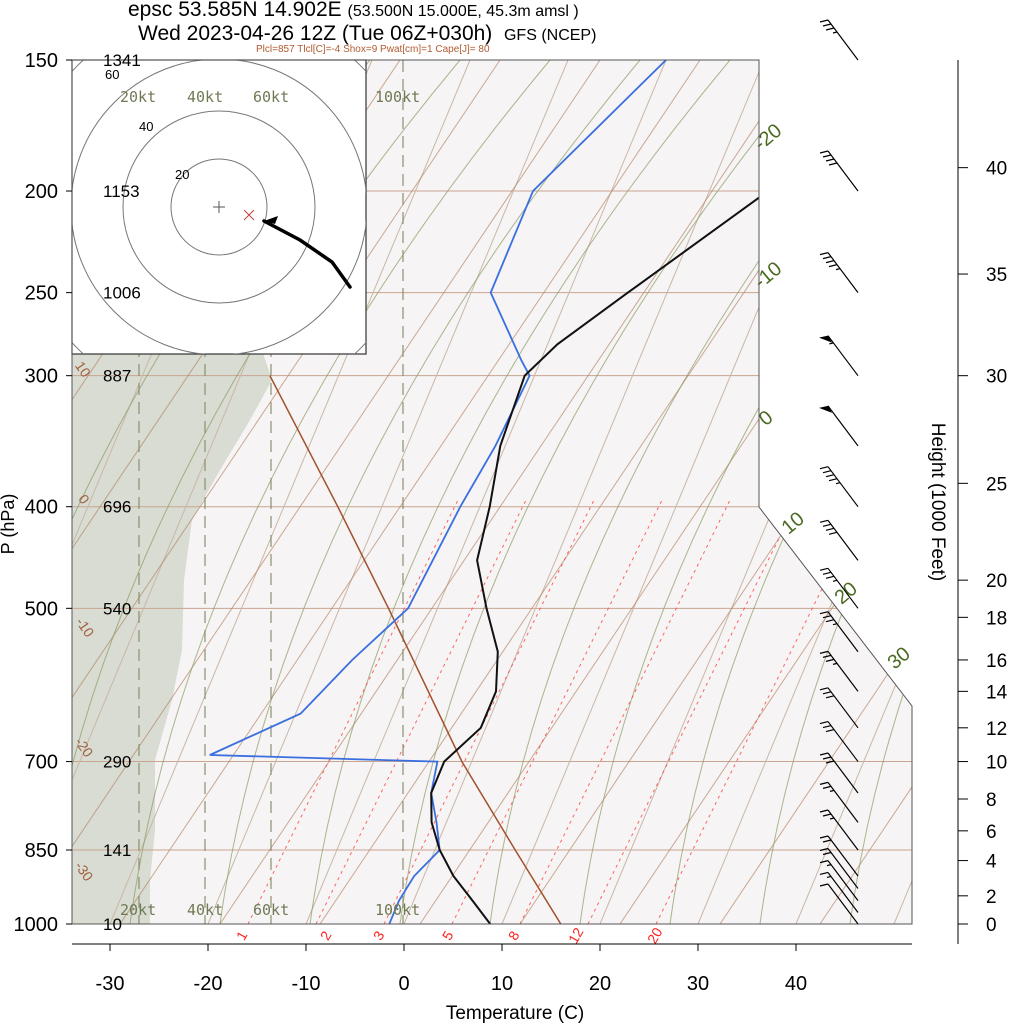  What do you see at coordinates (271, 910) in the screenshot?
I see `speed-guide-label-bottom: 60kt` at bounding box center [271, 910].